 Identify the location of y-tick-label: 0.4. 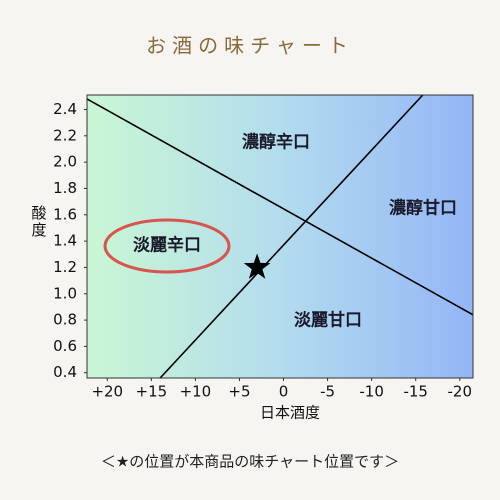
(65, 372).